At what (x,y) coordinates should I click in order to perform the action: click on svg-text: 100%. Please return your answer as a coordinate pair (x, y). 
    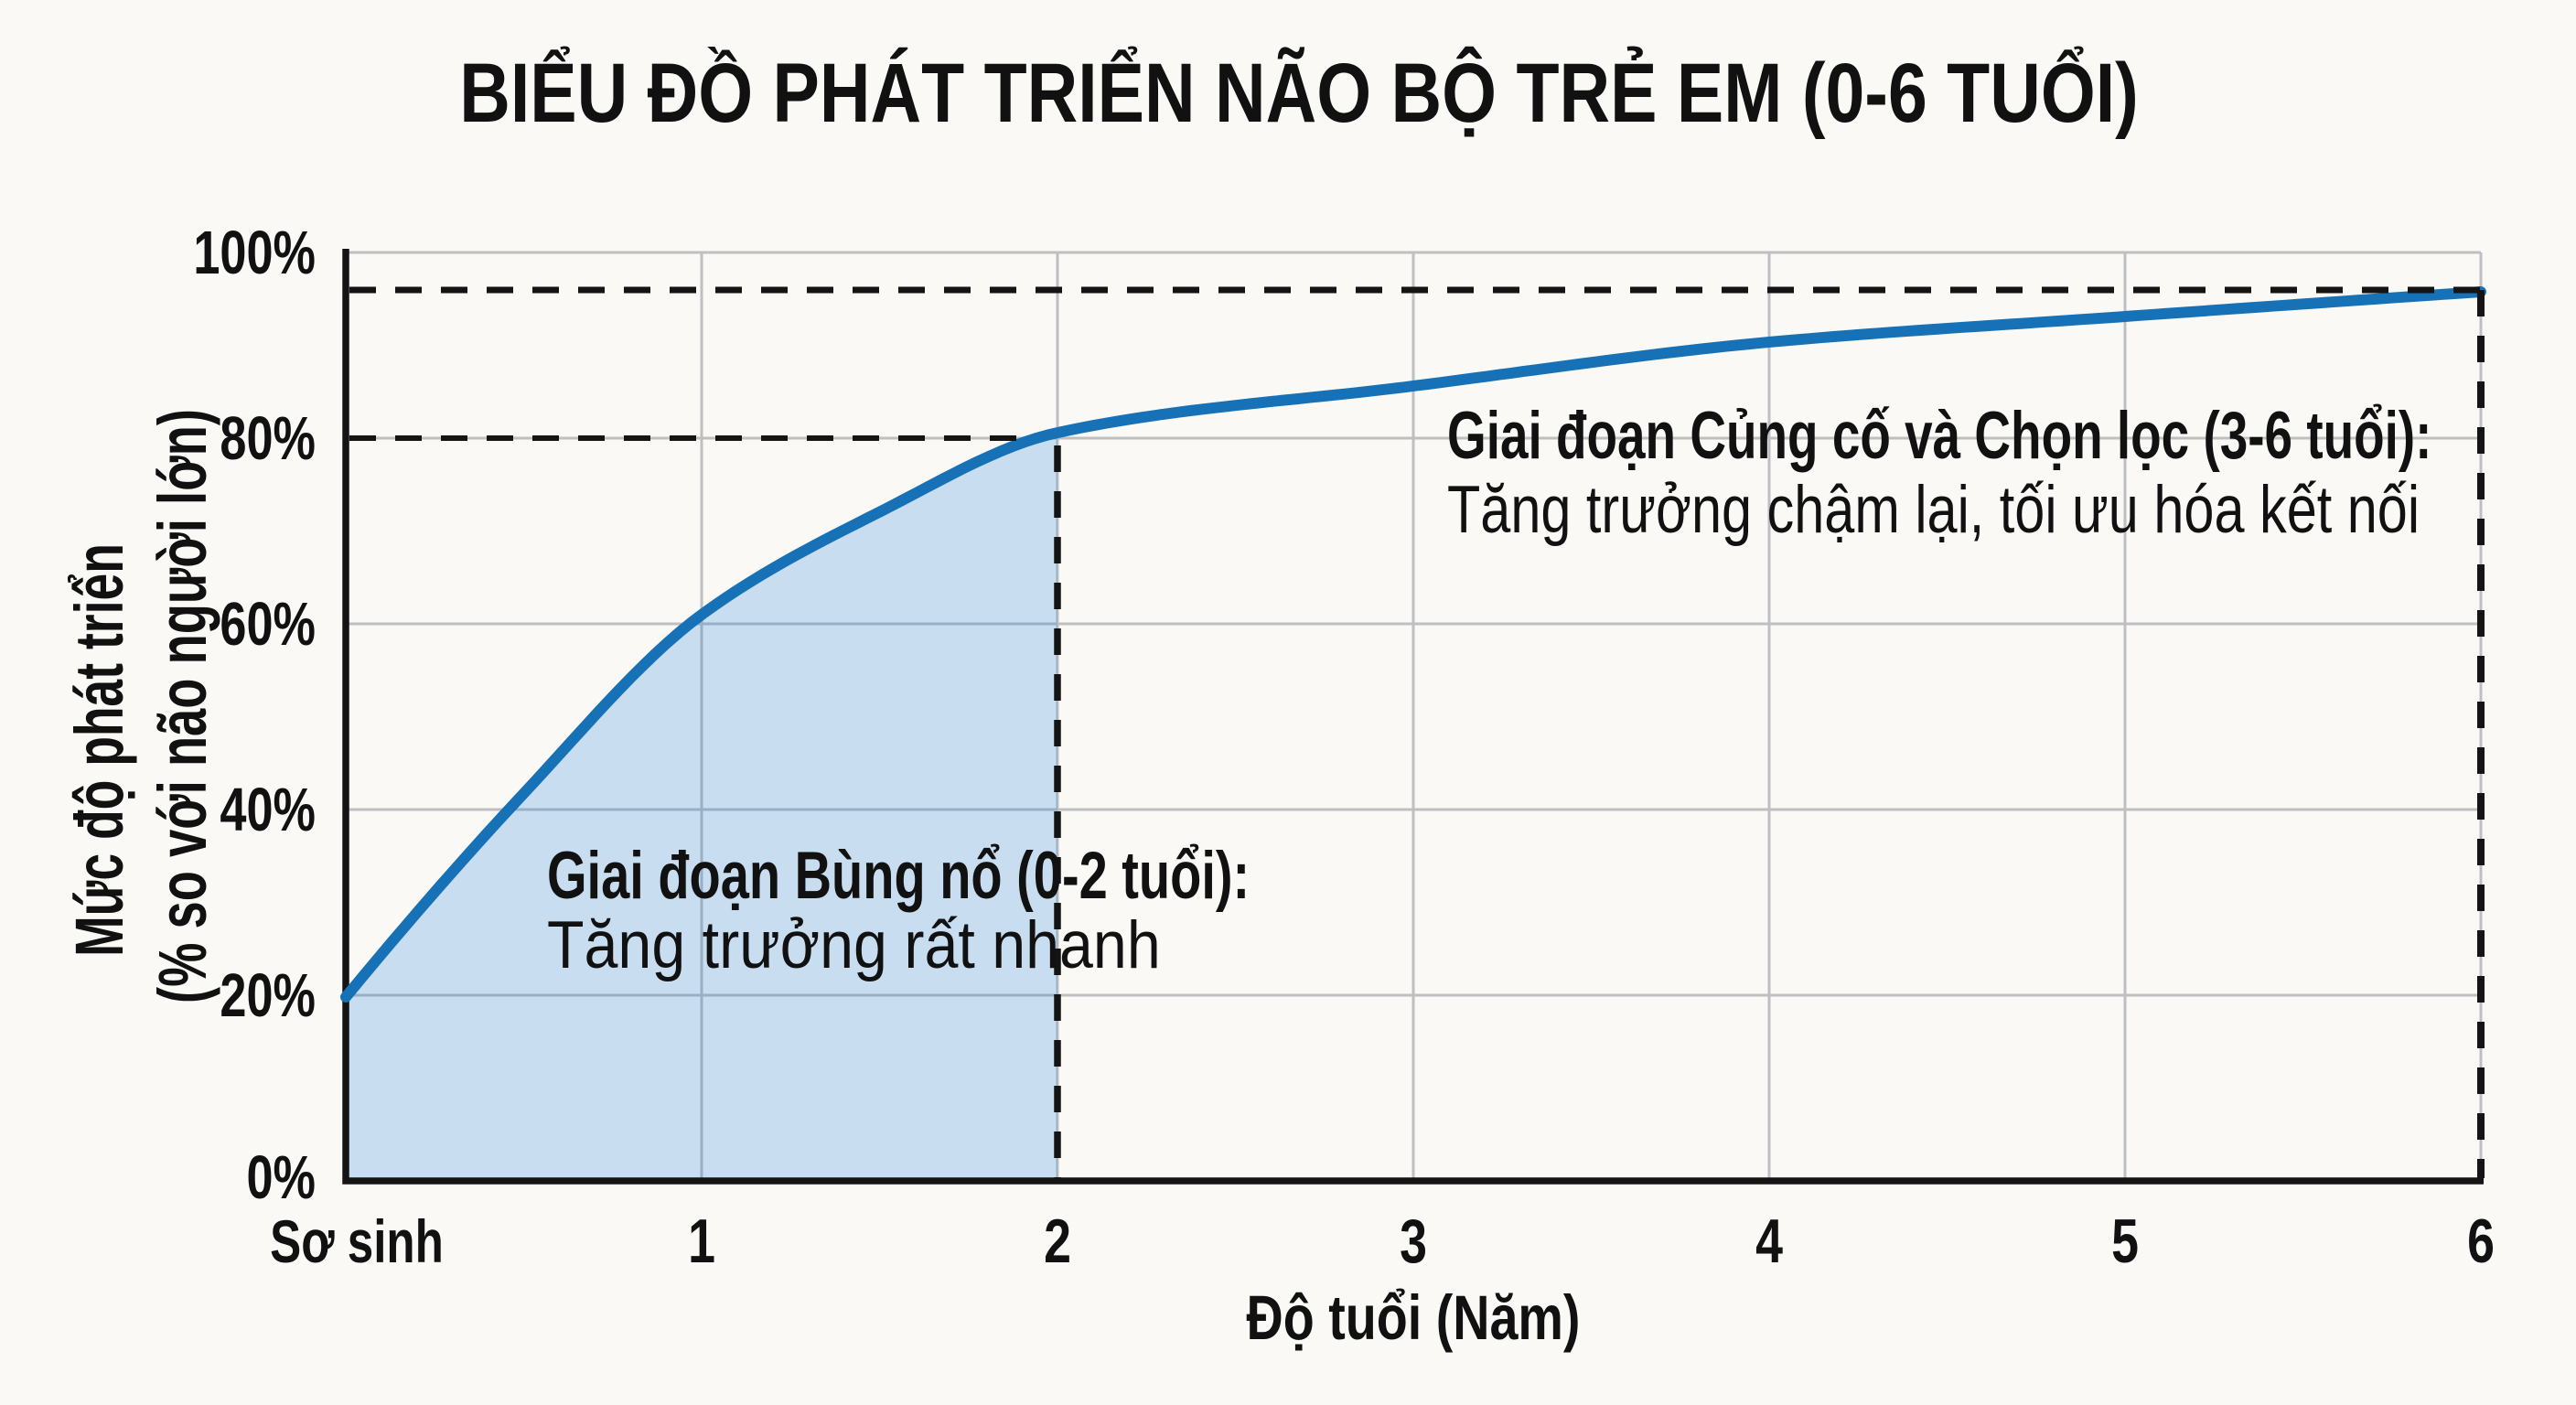
    Looking at the image, I should click on (255, 253).